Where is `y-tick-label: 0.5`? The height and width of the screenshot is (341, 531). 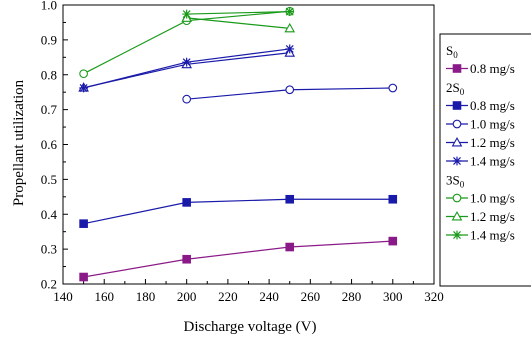 y-tick-label: 0.5 is located at coordinates (49, 179).